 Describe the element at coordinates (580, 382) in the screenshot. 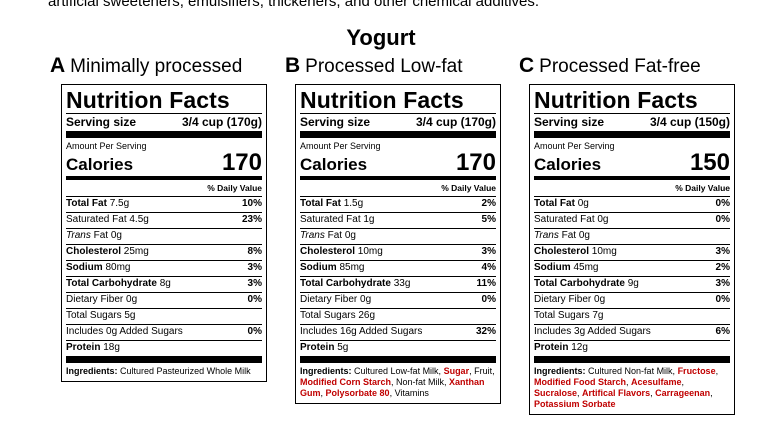

I see `ingredient-additive: Modified Food Starch` at that location.